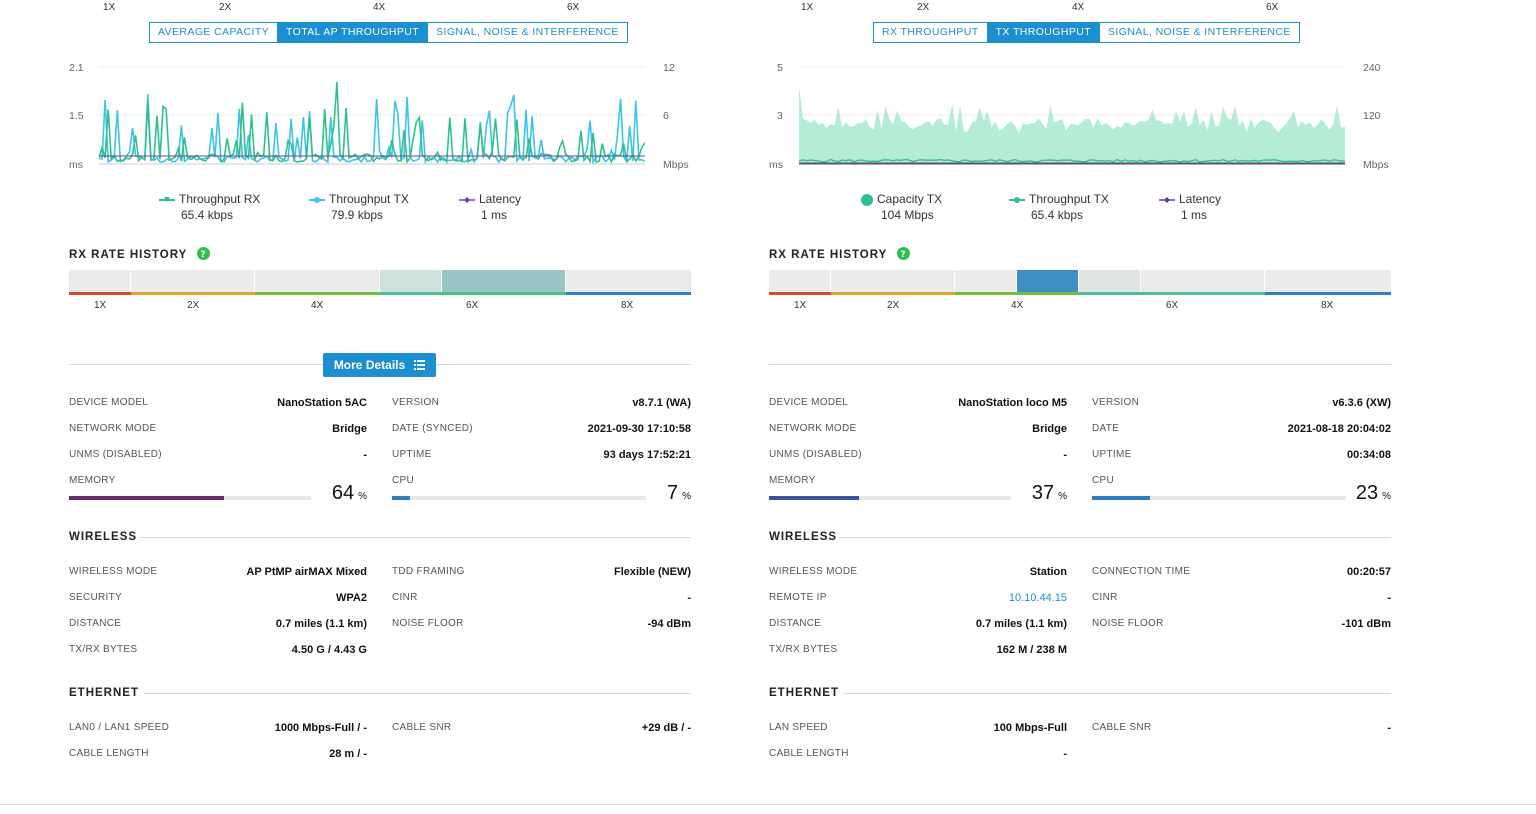 The width and height of the screenshot is (1536, 814). I want to click on remote-ip-link: 10.10.44.15, so click(1037, 598).